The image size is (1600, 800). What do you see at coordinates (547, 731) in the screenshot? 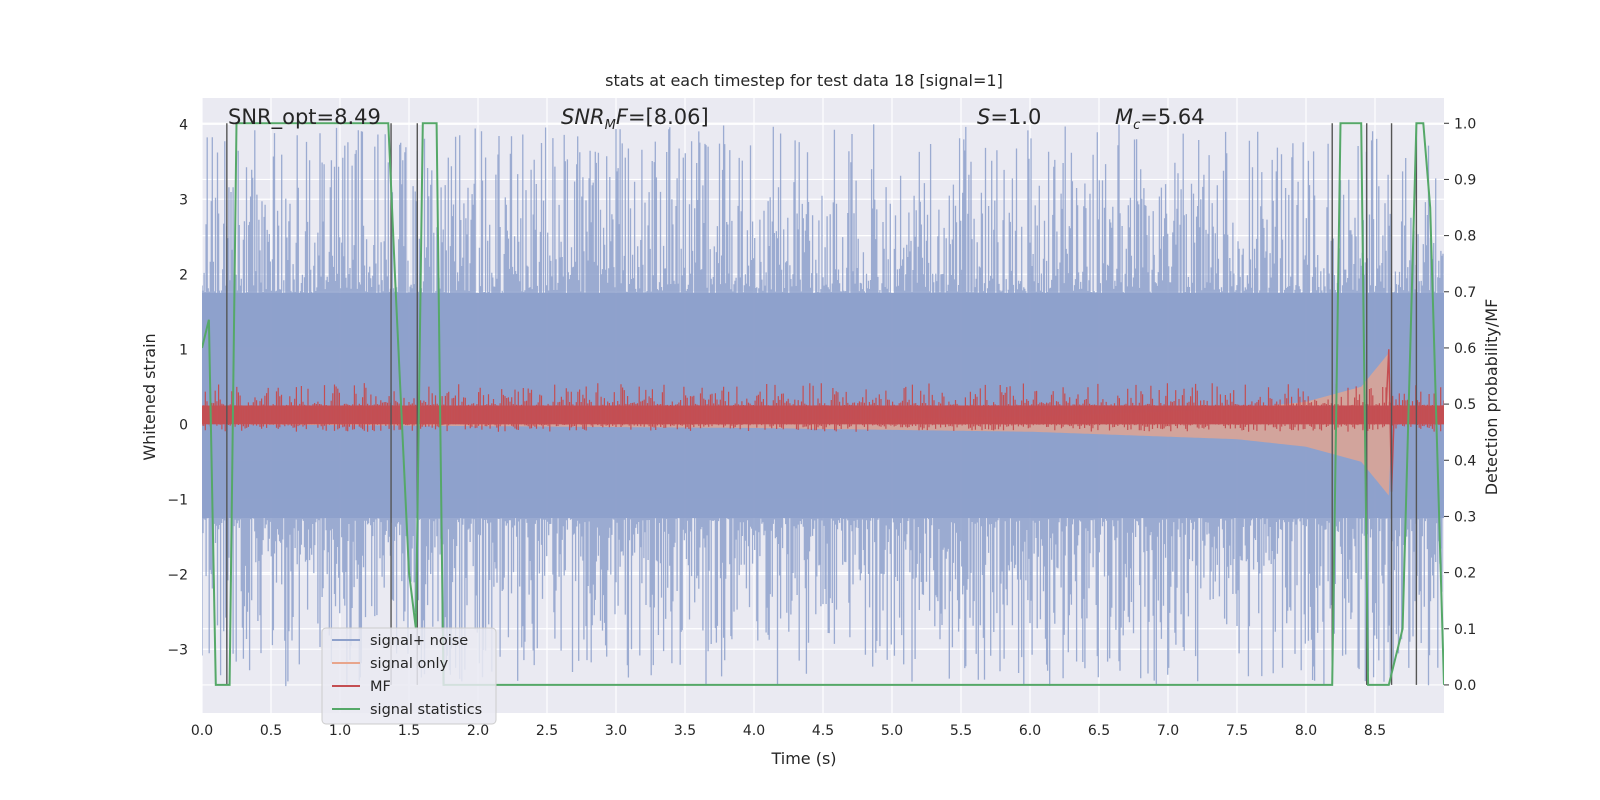
I see `x-tick-label: 2.5` at bounding box center [547, 731].